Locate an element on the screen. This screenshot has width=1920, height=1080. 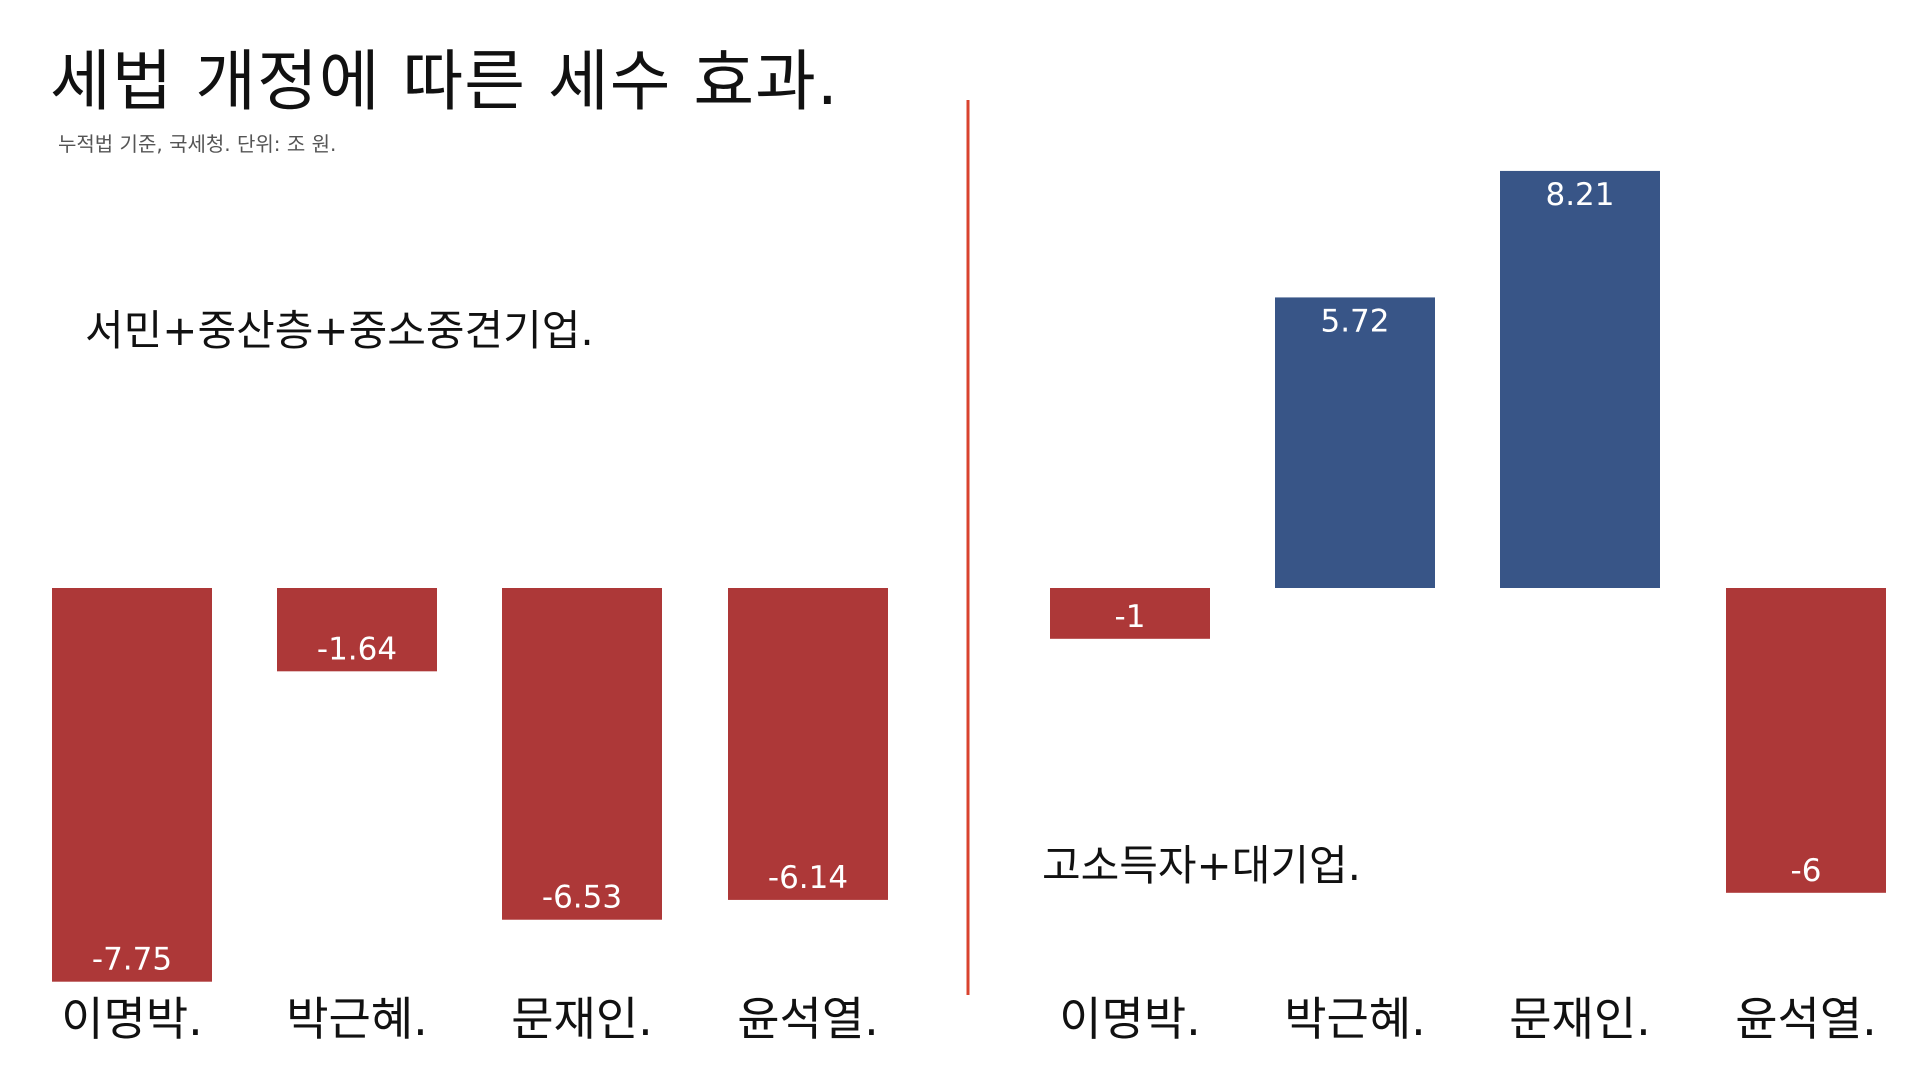
bar-value-label: -6.53 is located at coordinates (582, 898).